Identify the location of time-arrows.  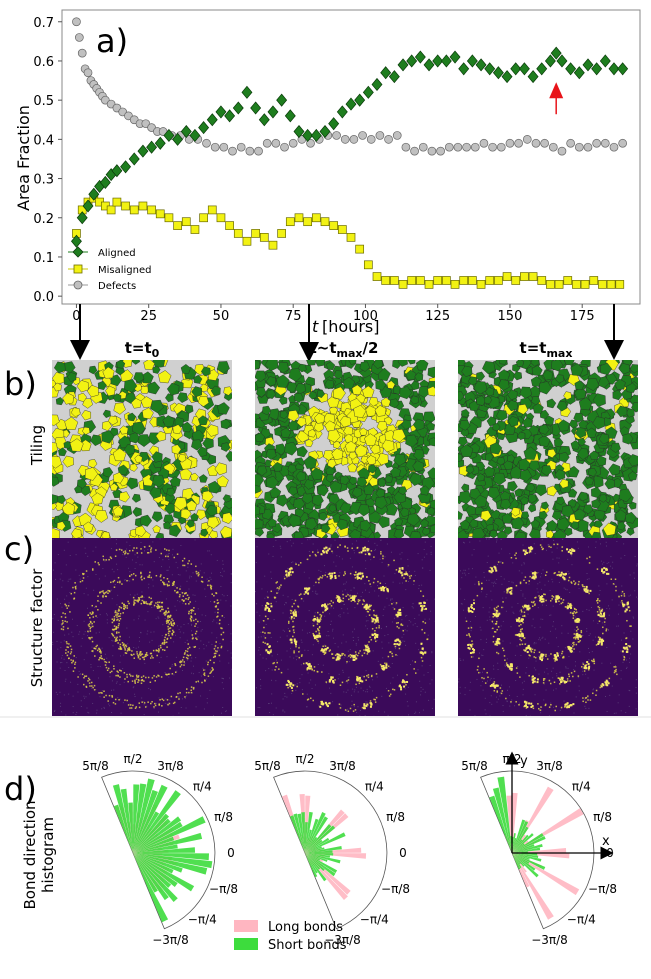
(347, 333).